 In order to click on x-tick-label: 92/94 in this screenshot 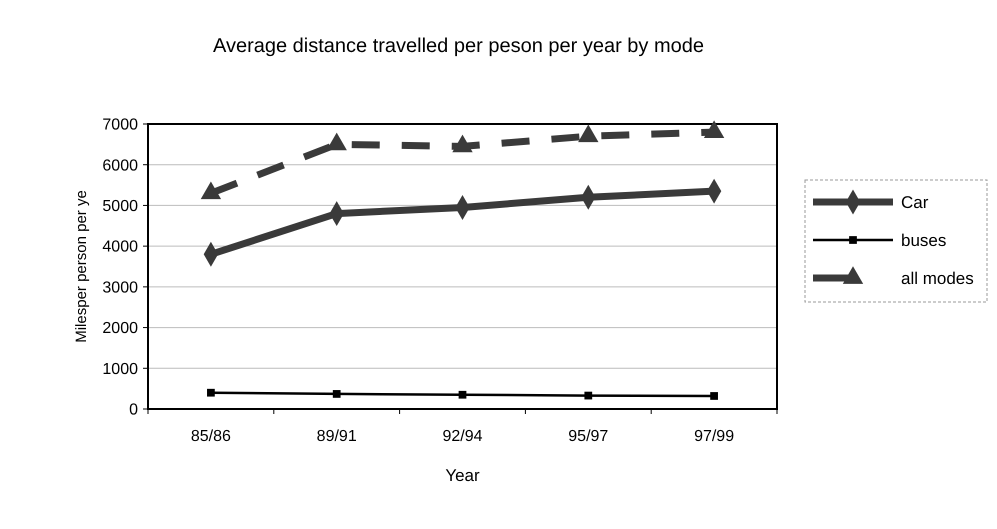, I will do `click(462, 436)`.